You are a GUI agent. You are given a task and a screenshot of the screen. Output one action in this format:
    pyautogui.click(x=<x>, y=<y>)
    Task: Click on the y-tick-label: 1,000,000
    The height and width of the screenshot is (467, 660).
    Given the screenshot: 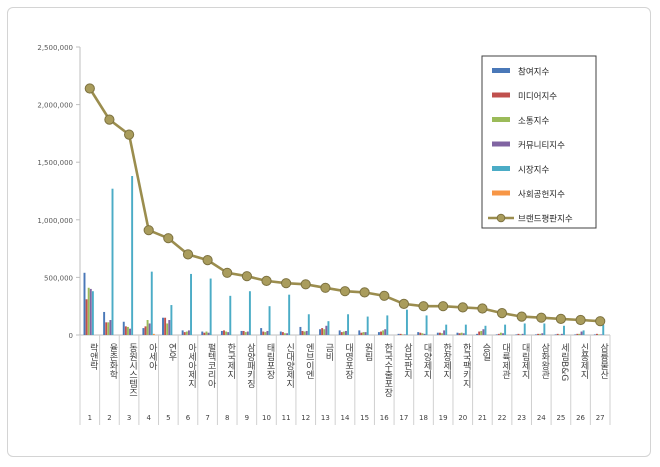 What is the action you would take?
    pyautogui.click(x=55, y=221)
    